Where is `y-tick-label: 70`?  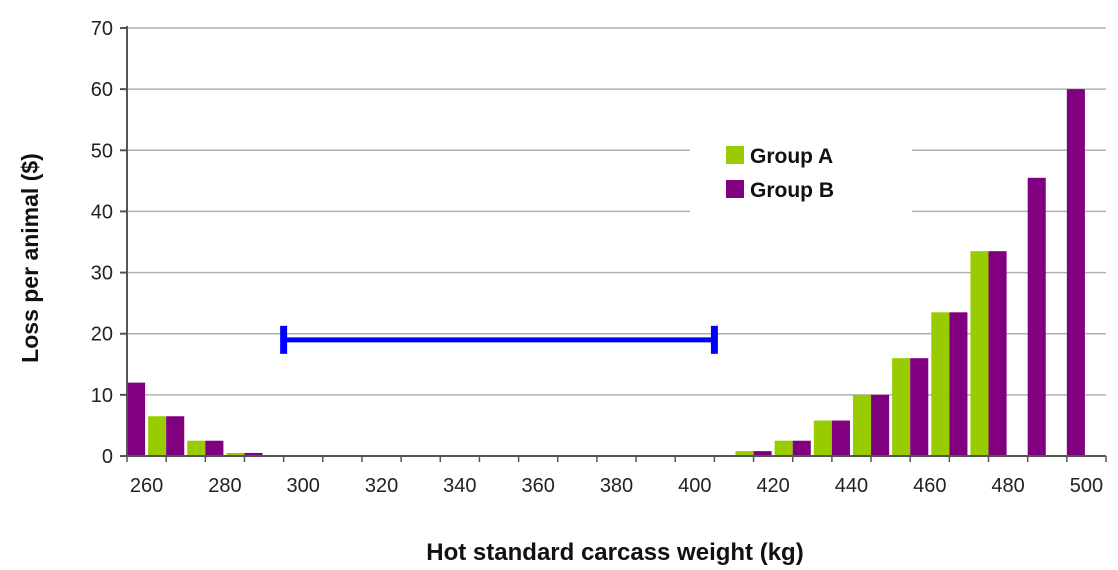 y-tick-label: 70 is located at coordinates (102, 29).